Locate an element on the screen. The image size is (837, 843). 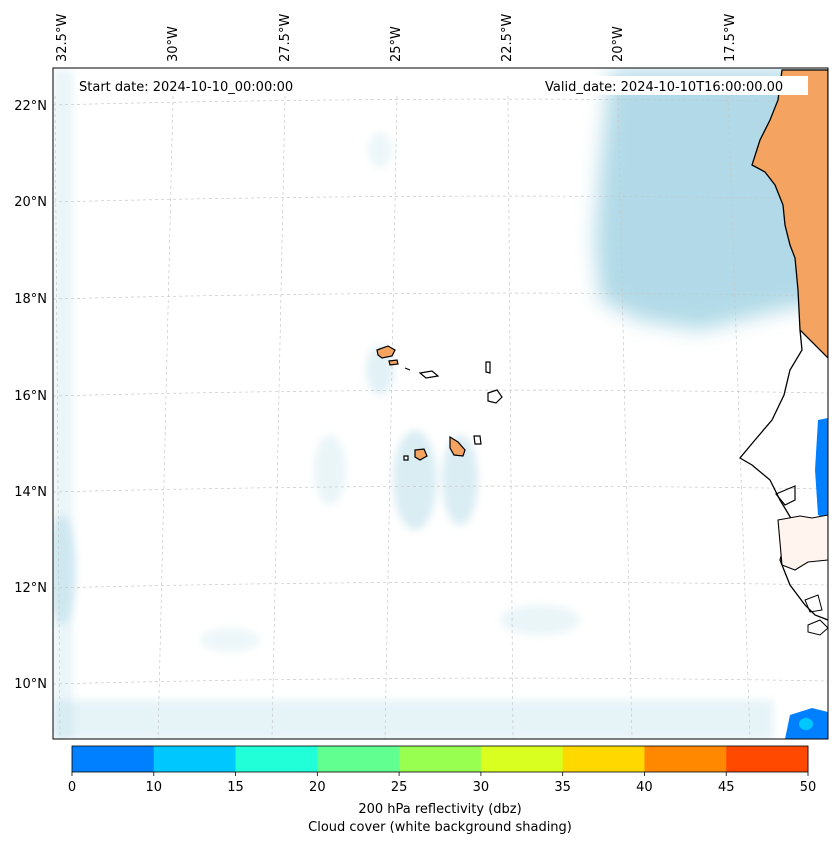
lon-label: 20°W is located at coordinates (618, 44).